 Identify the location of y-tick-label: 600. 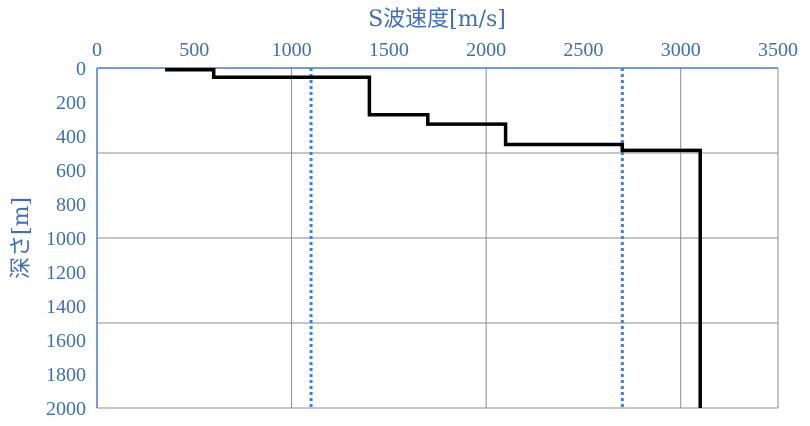
(71, 171).